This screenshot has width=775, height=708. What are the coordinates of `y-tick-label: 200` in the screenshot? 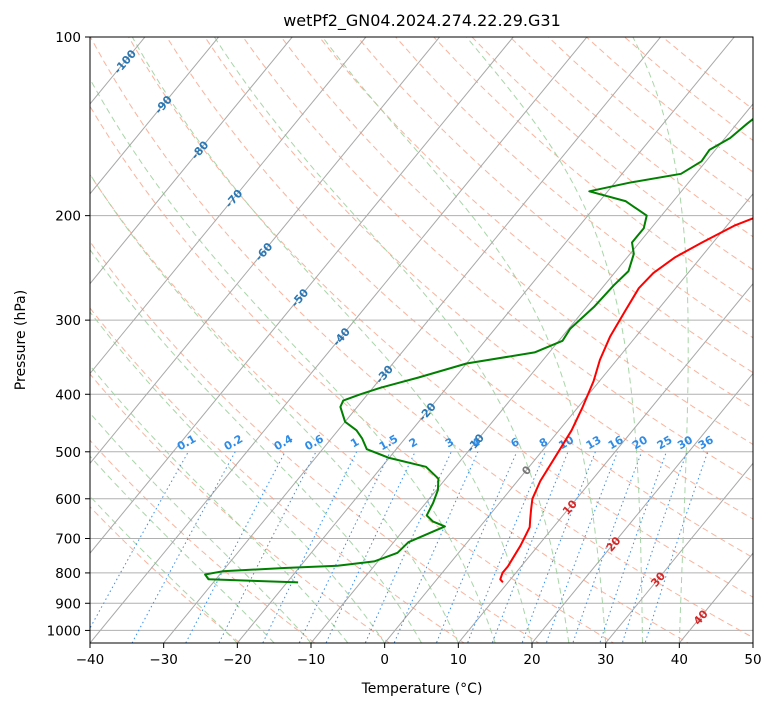 It's located at (68, 217).